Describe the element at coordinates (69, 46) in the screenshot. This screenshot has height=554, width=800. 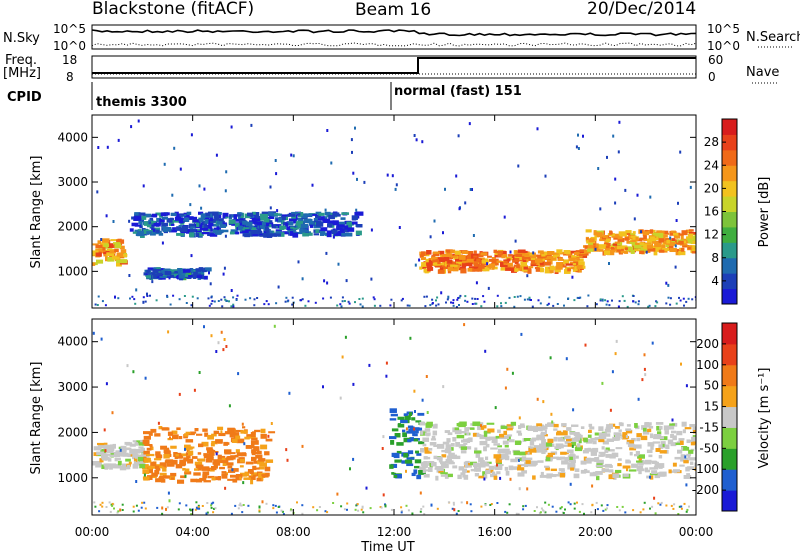
I see `noise-ytick-bottom: 10^0` at that location.